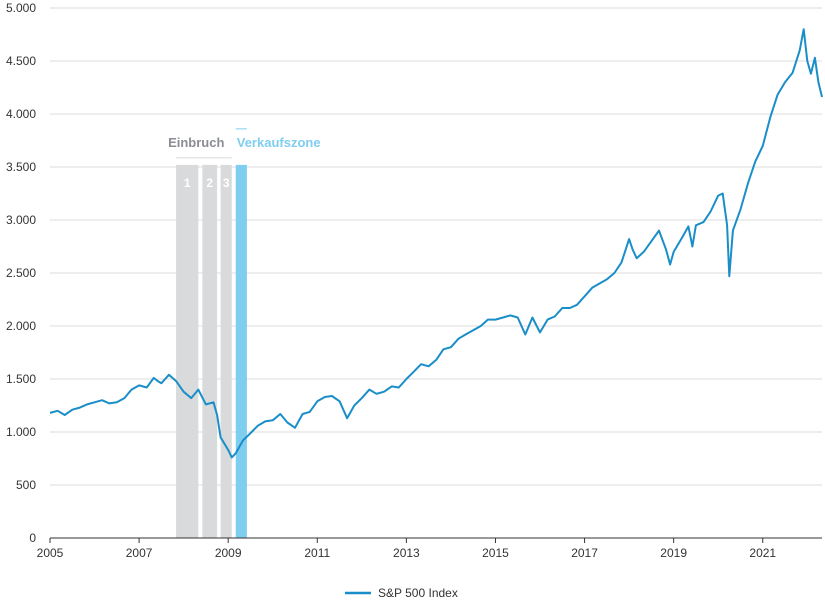  Describe the element at coordinates (406, 540) in the screenshot. I see `x-axis-ticks` at that location.